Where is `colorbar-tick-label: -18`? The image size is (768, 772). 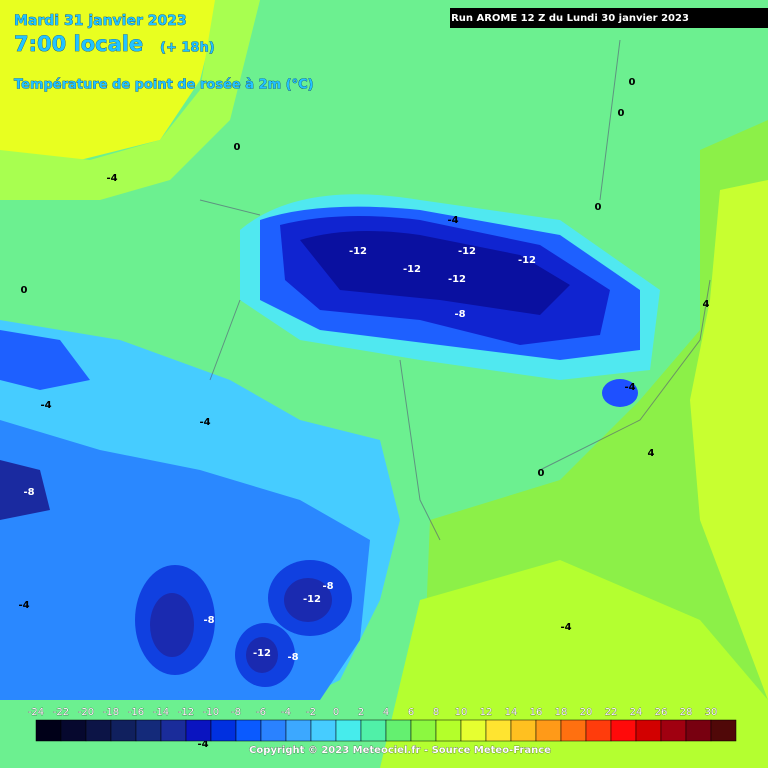 colorbar-tick-label: -18 is located at coordinates (111, 712).